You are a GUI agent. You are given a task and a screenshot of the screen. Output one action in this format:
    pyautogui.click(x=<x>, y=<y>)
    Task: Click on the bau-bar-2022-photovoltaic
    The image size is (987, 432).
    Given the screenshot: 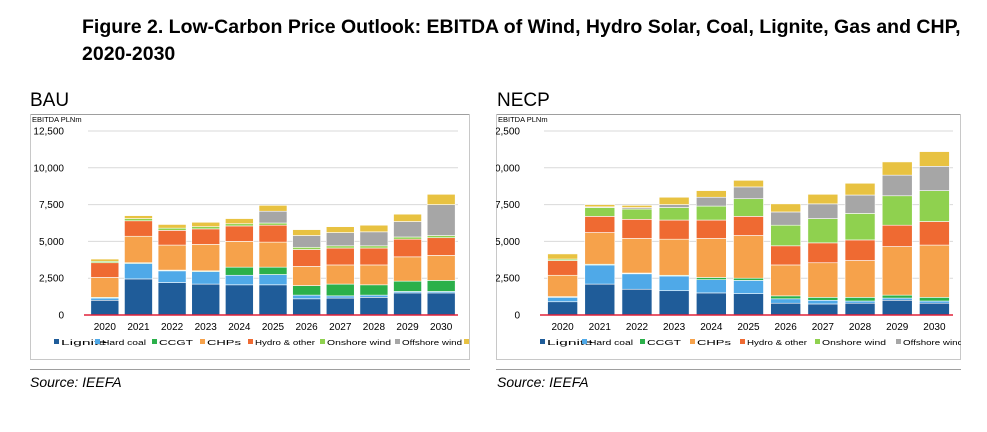 What is the action you would take?
    pyautogui.click(x=172, y=226)
    